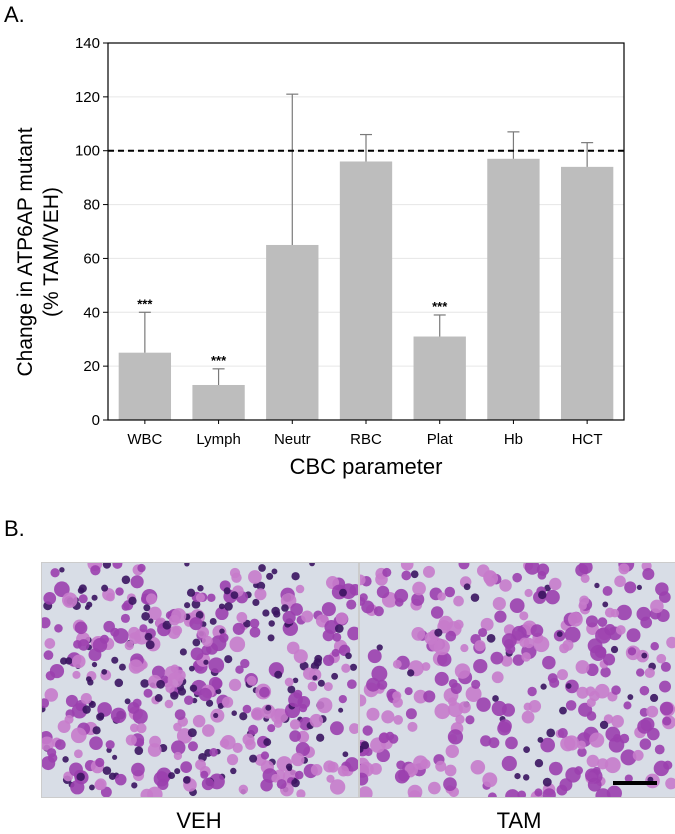 This screenshot has height=834, width=675. Describe the element at coordinates (145, 386) in the screenshot. I see `bar-wbc` at that location.